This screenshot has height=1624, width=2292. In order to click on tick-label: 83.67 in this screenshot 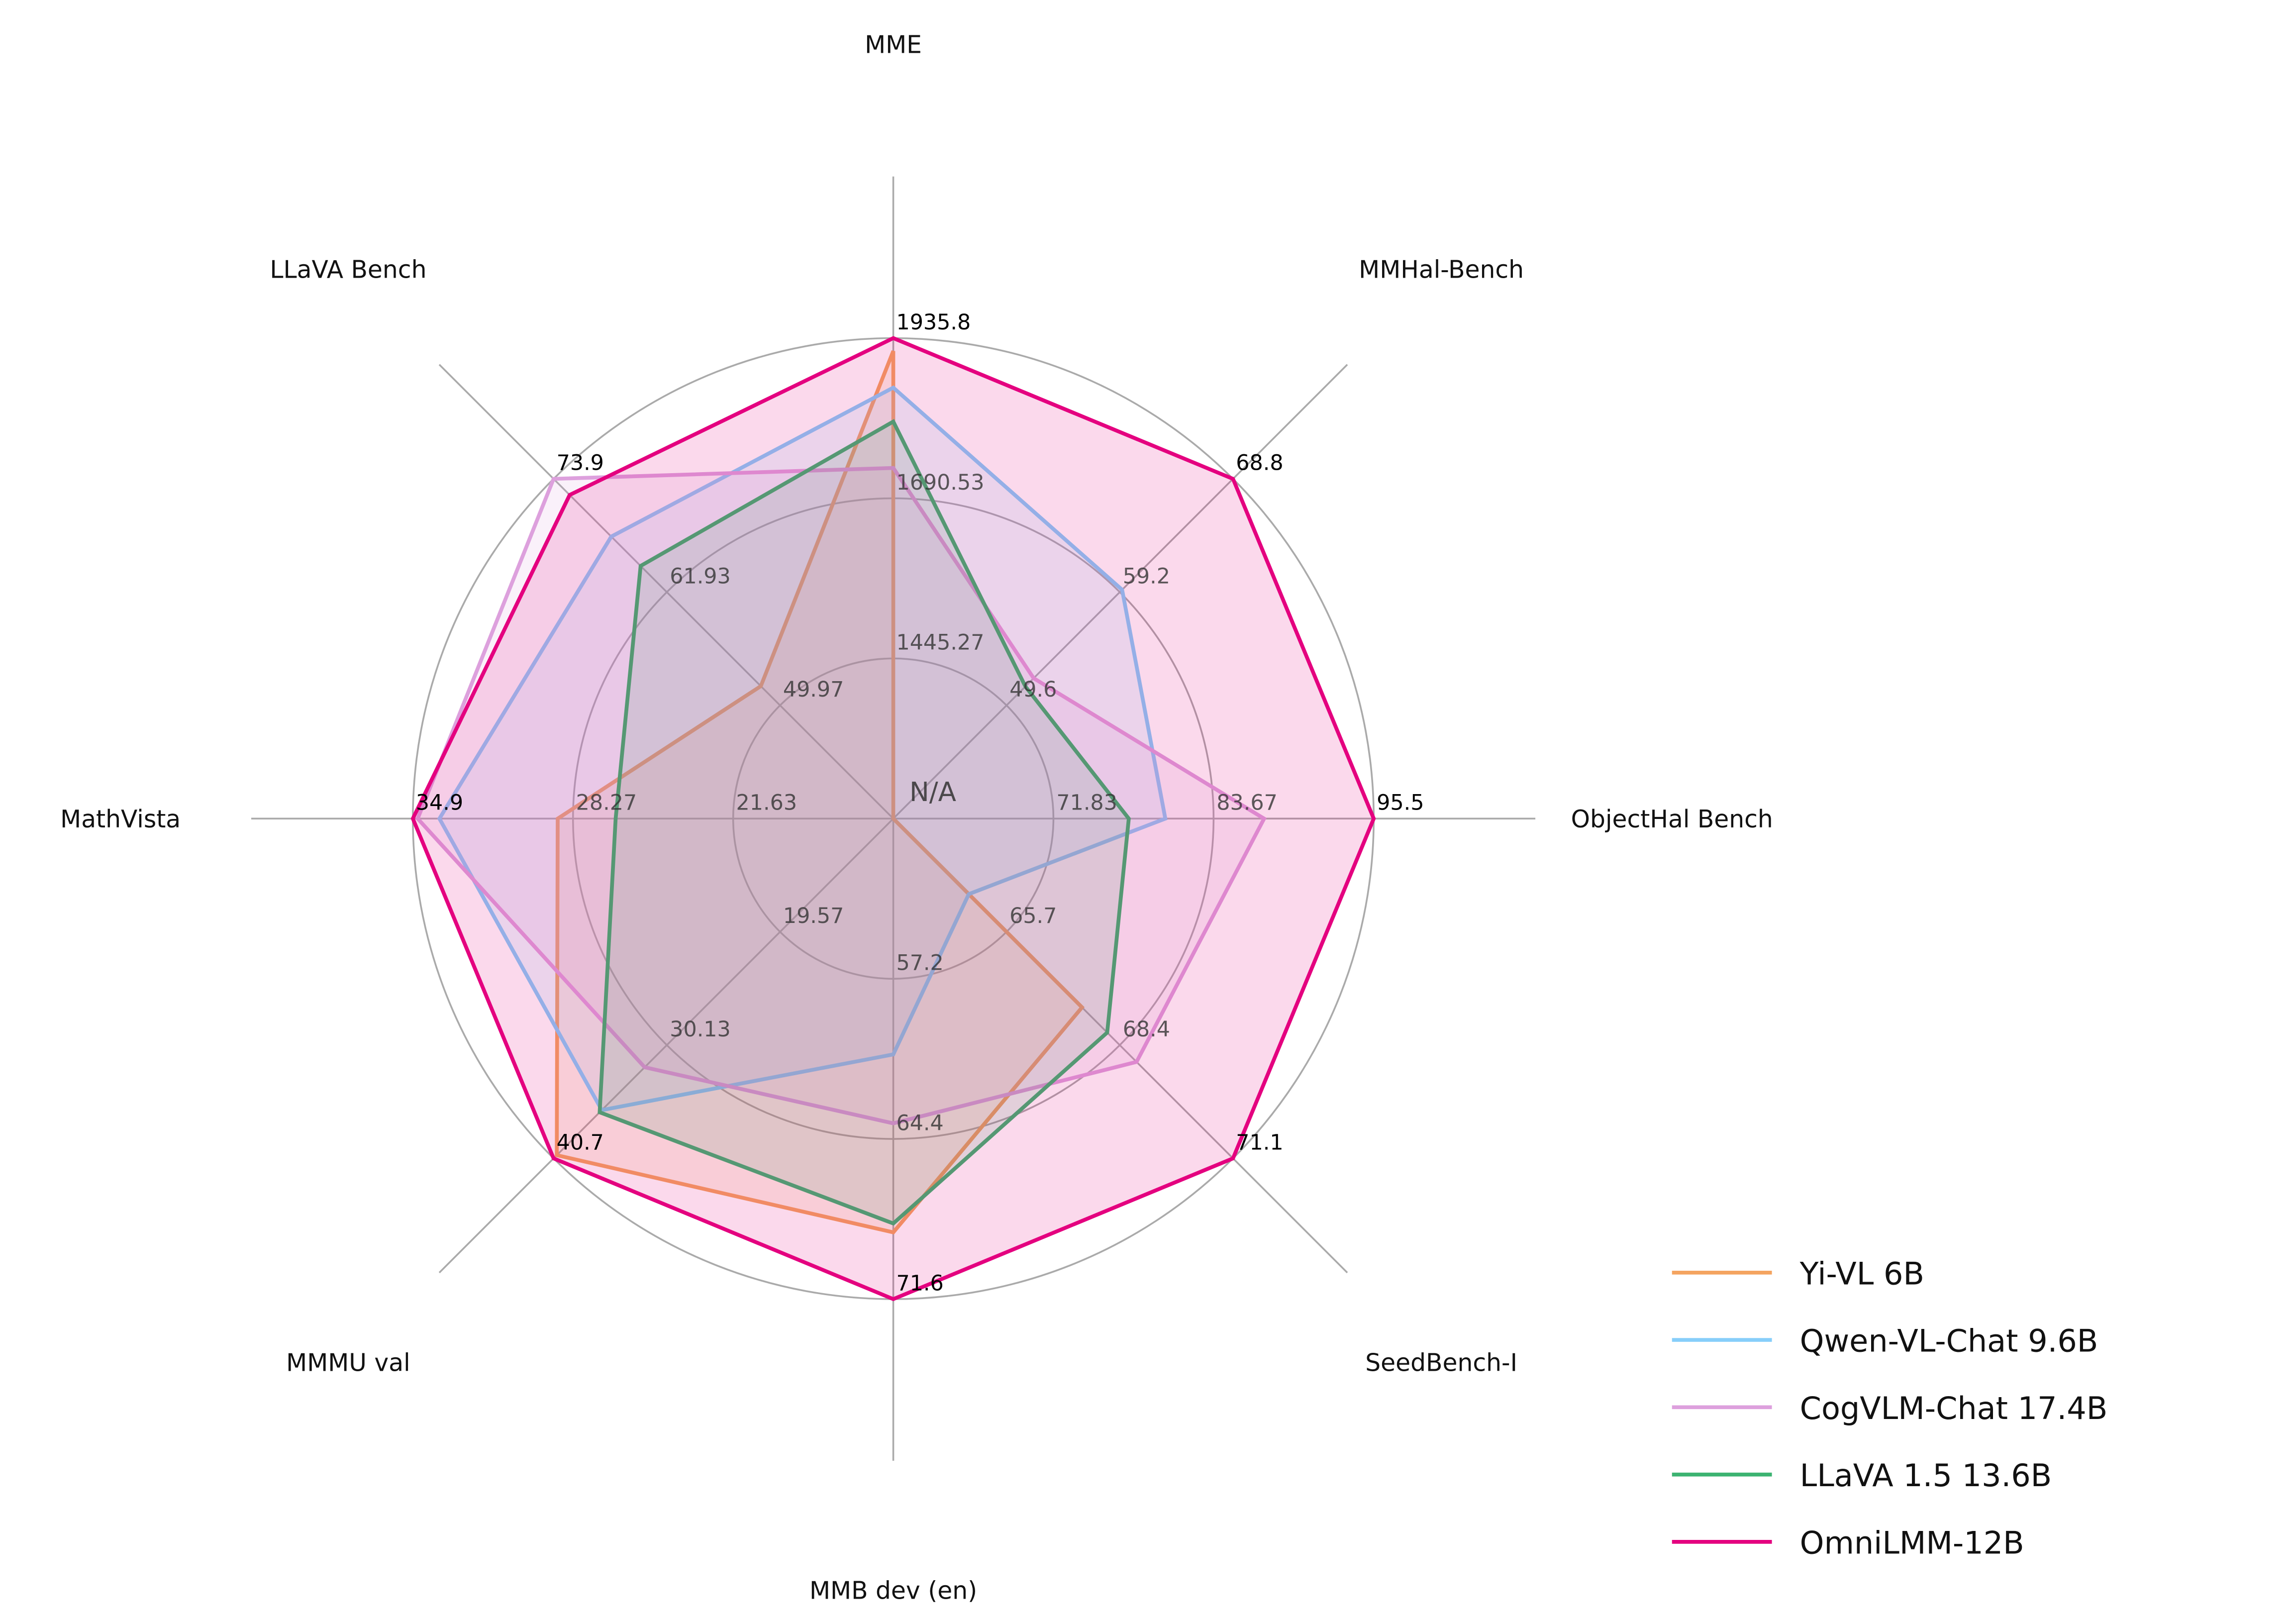, I will do `click(1247, 803)`.